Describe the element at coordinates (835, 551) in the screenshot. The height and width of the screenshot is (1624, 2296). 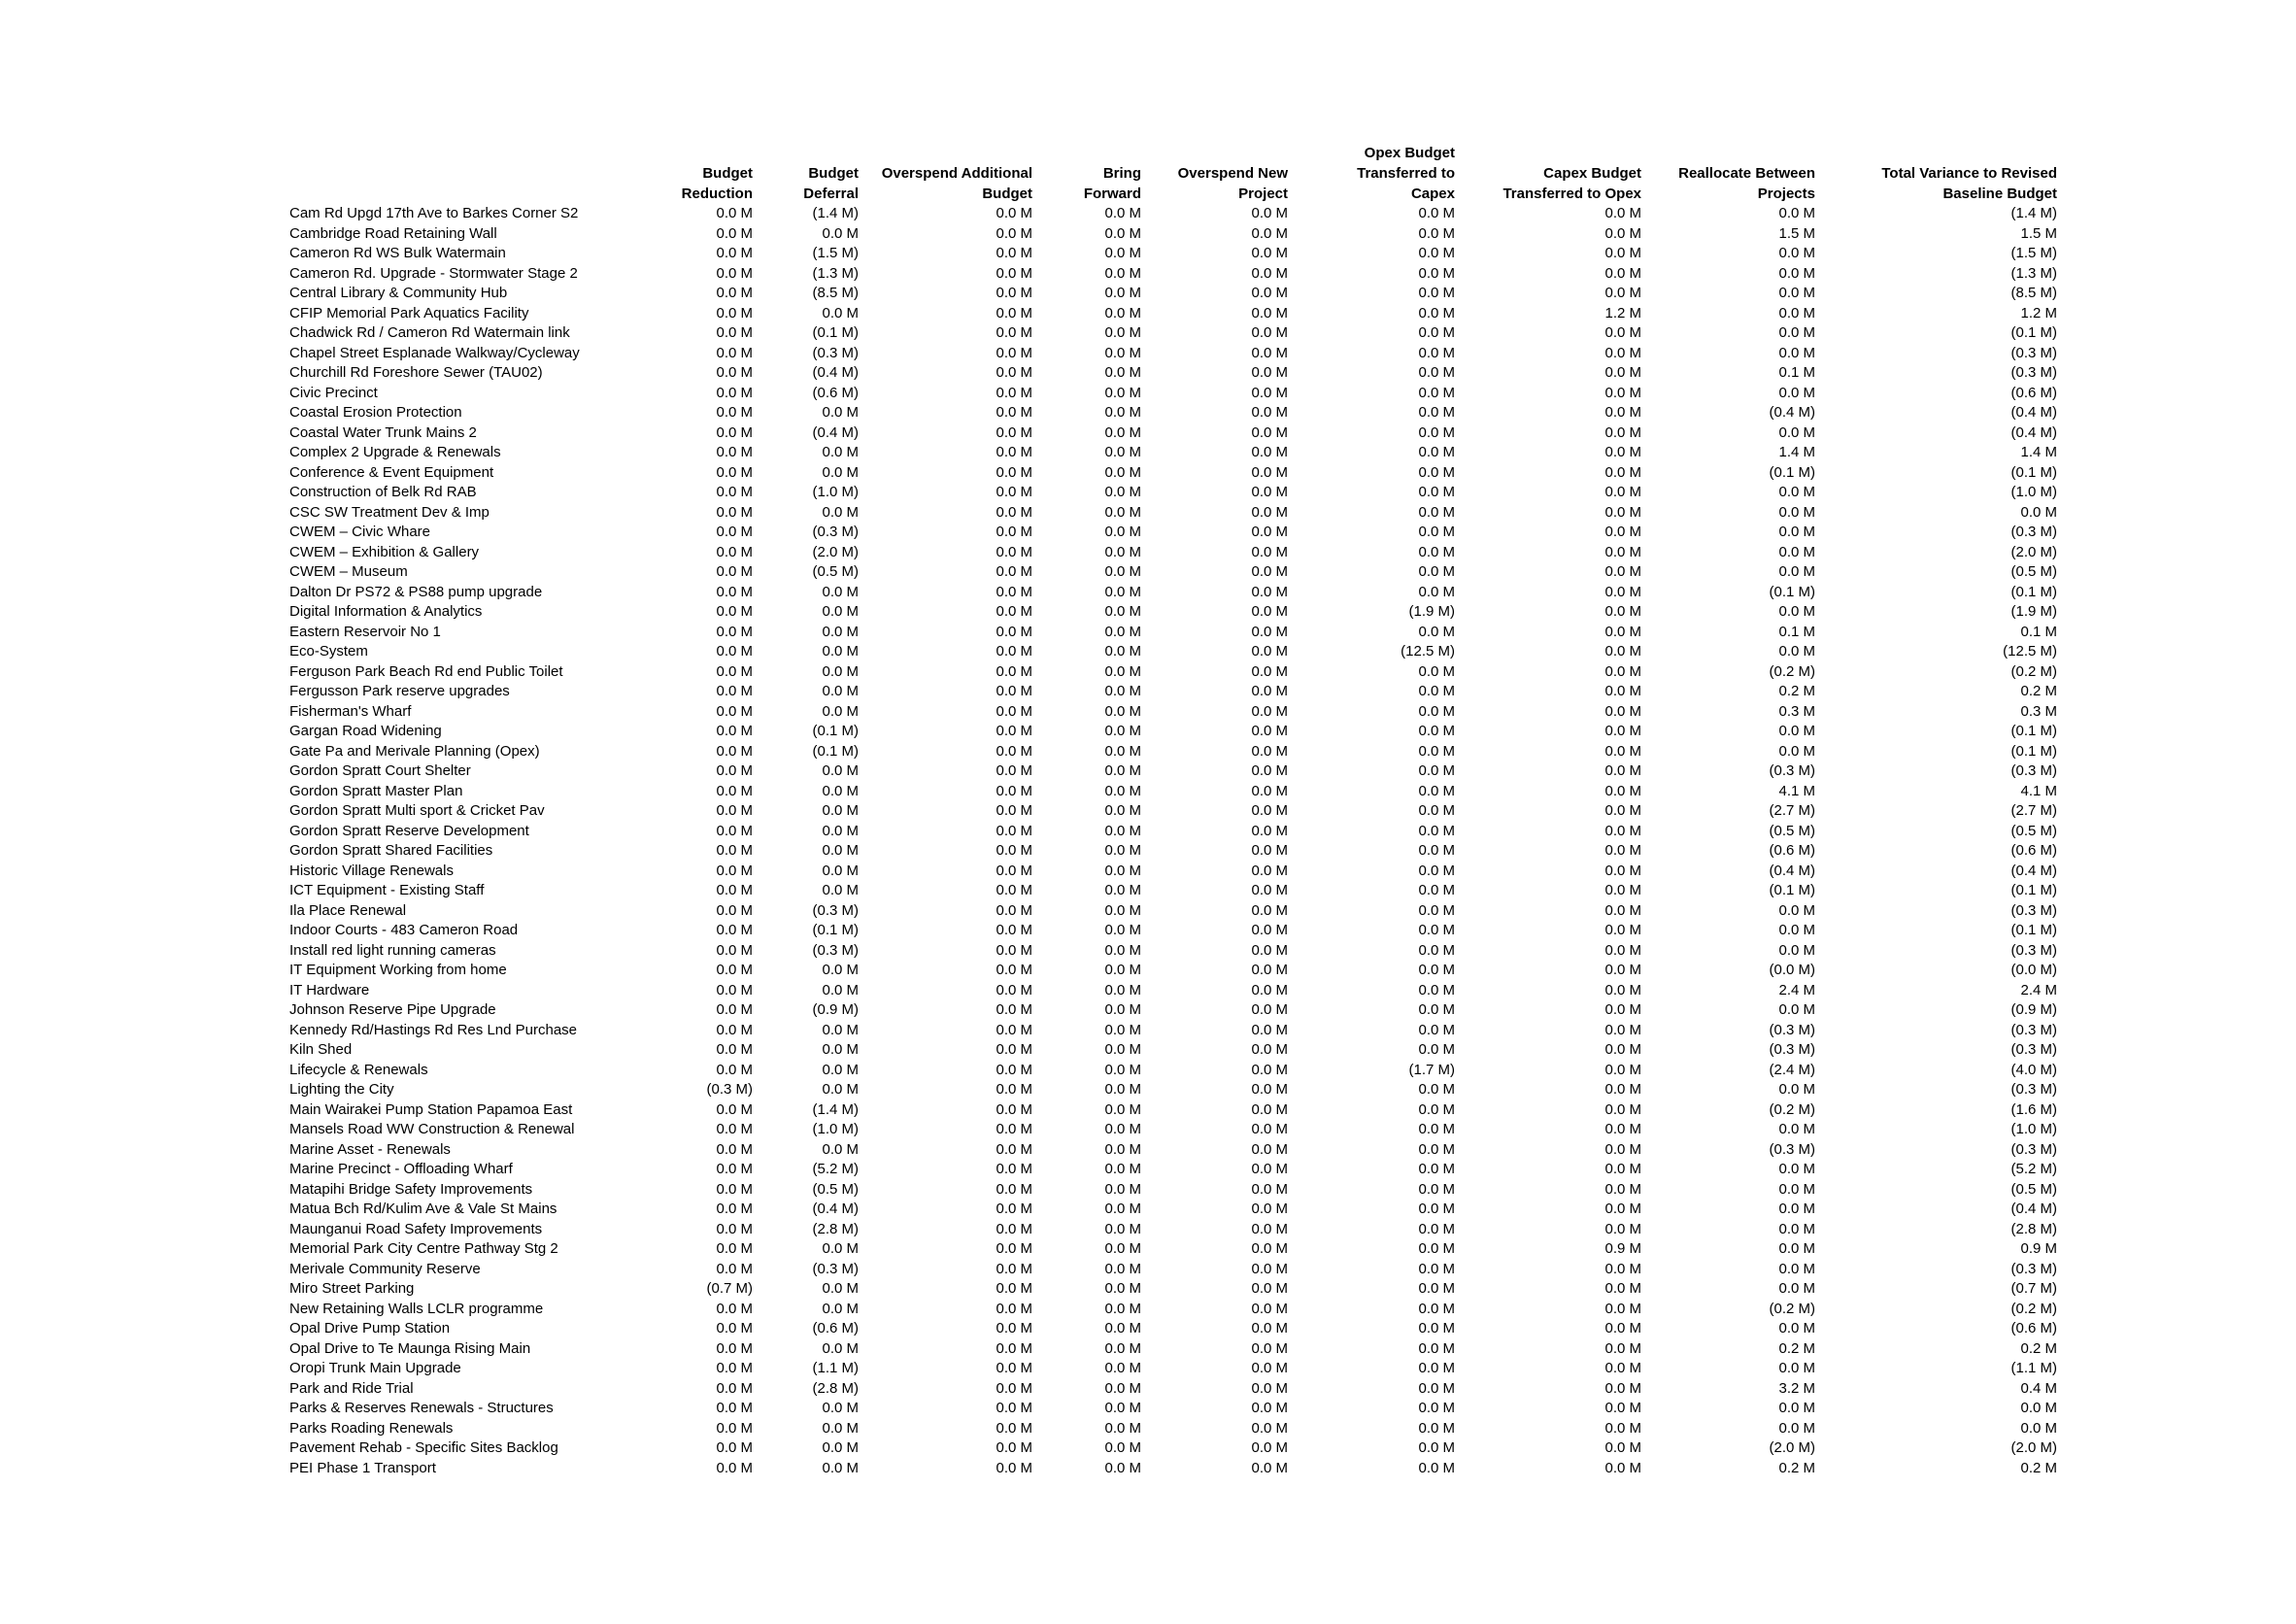
I see `cell-budget-deferral: (2.0 M)` at that location.